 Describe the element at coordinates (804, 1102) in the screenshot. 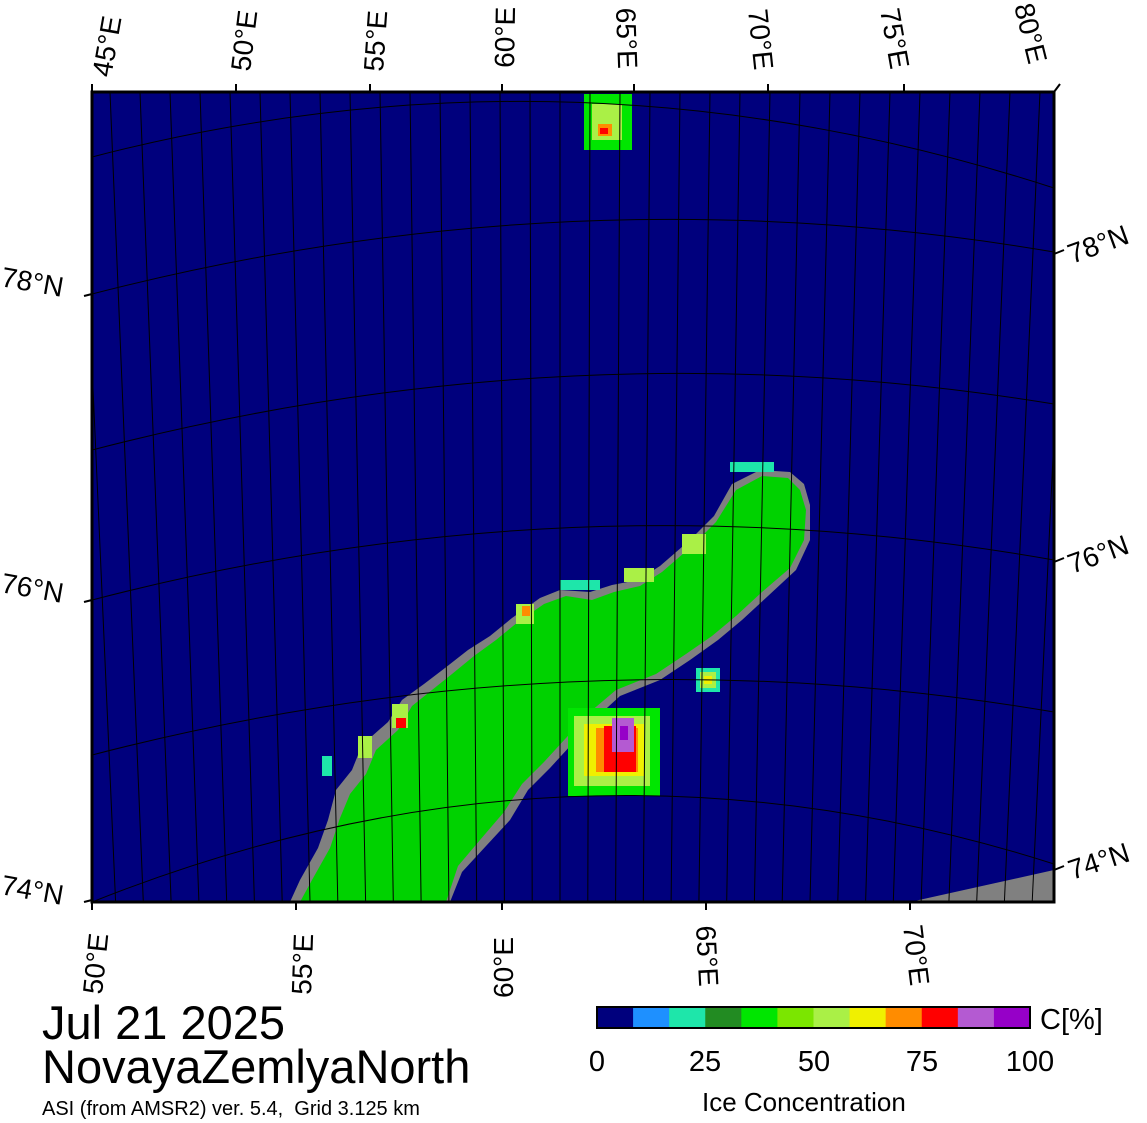

I see `colorbar-title: Ice Concentration` at that location.